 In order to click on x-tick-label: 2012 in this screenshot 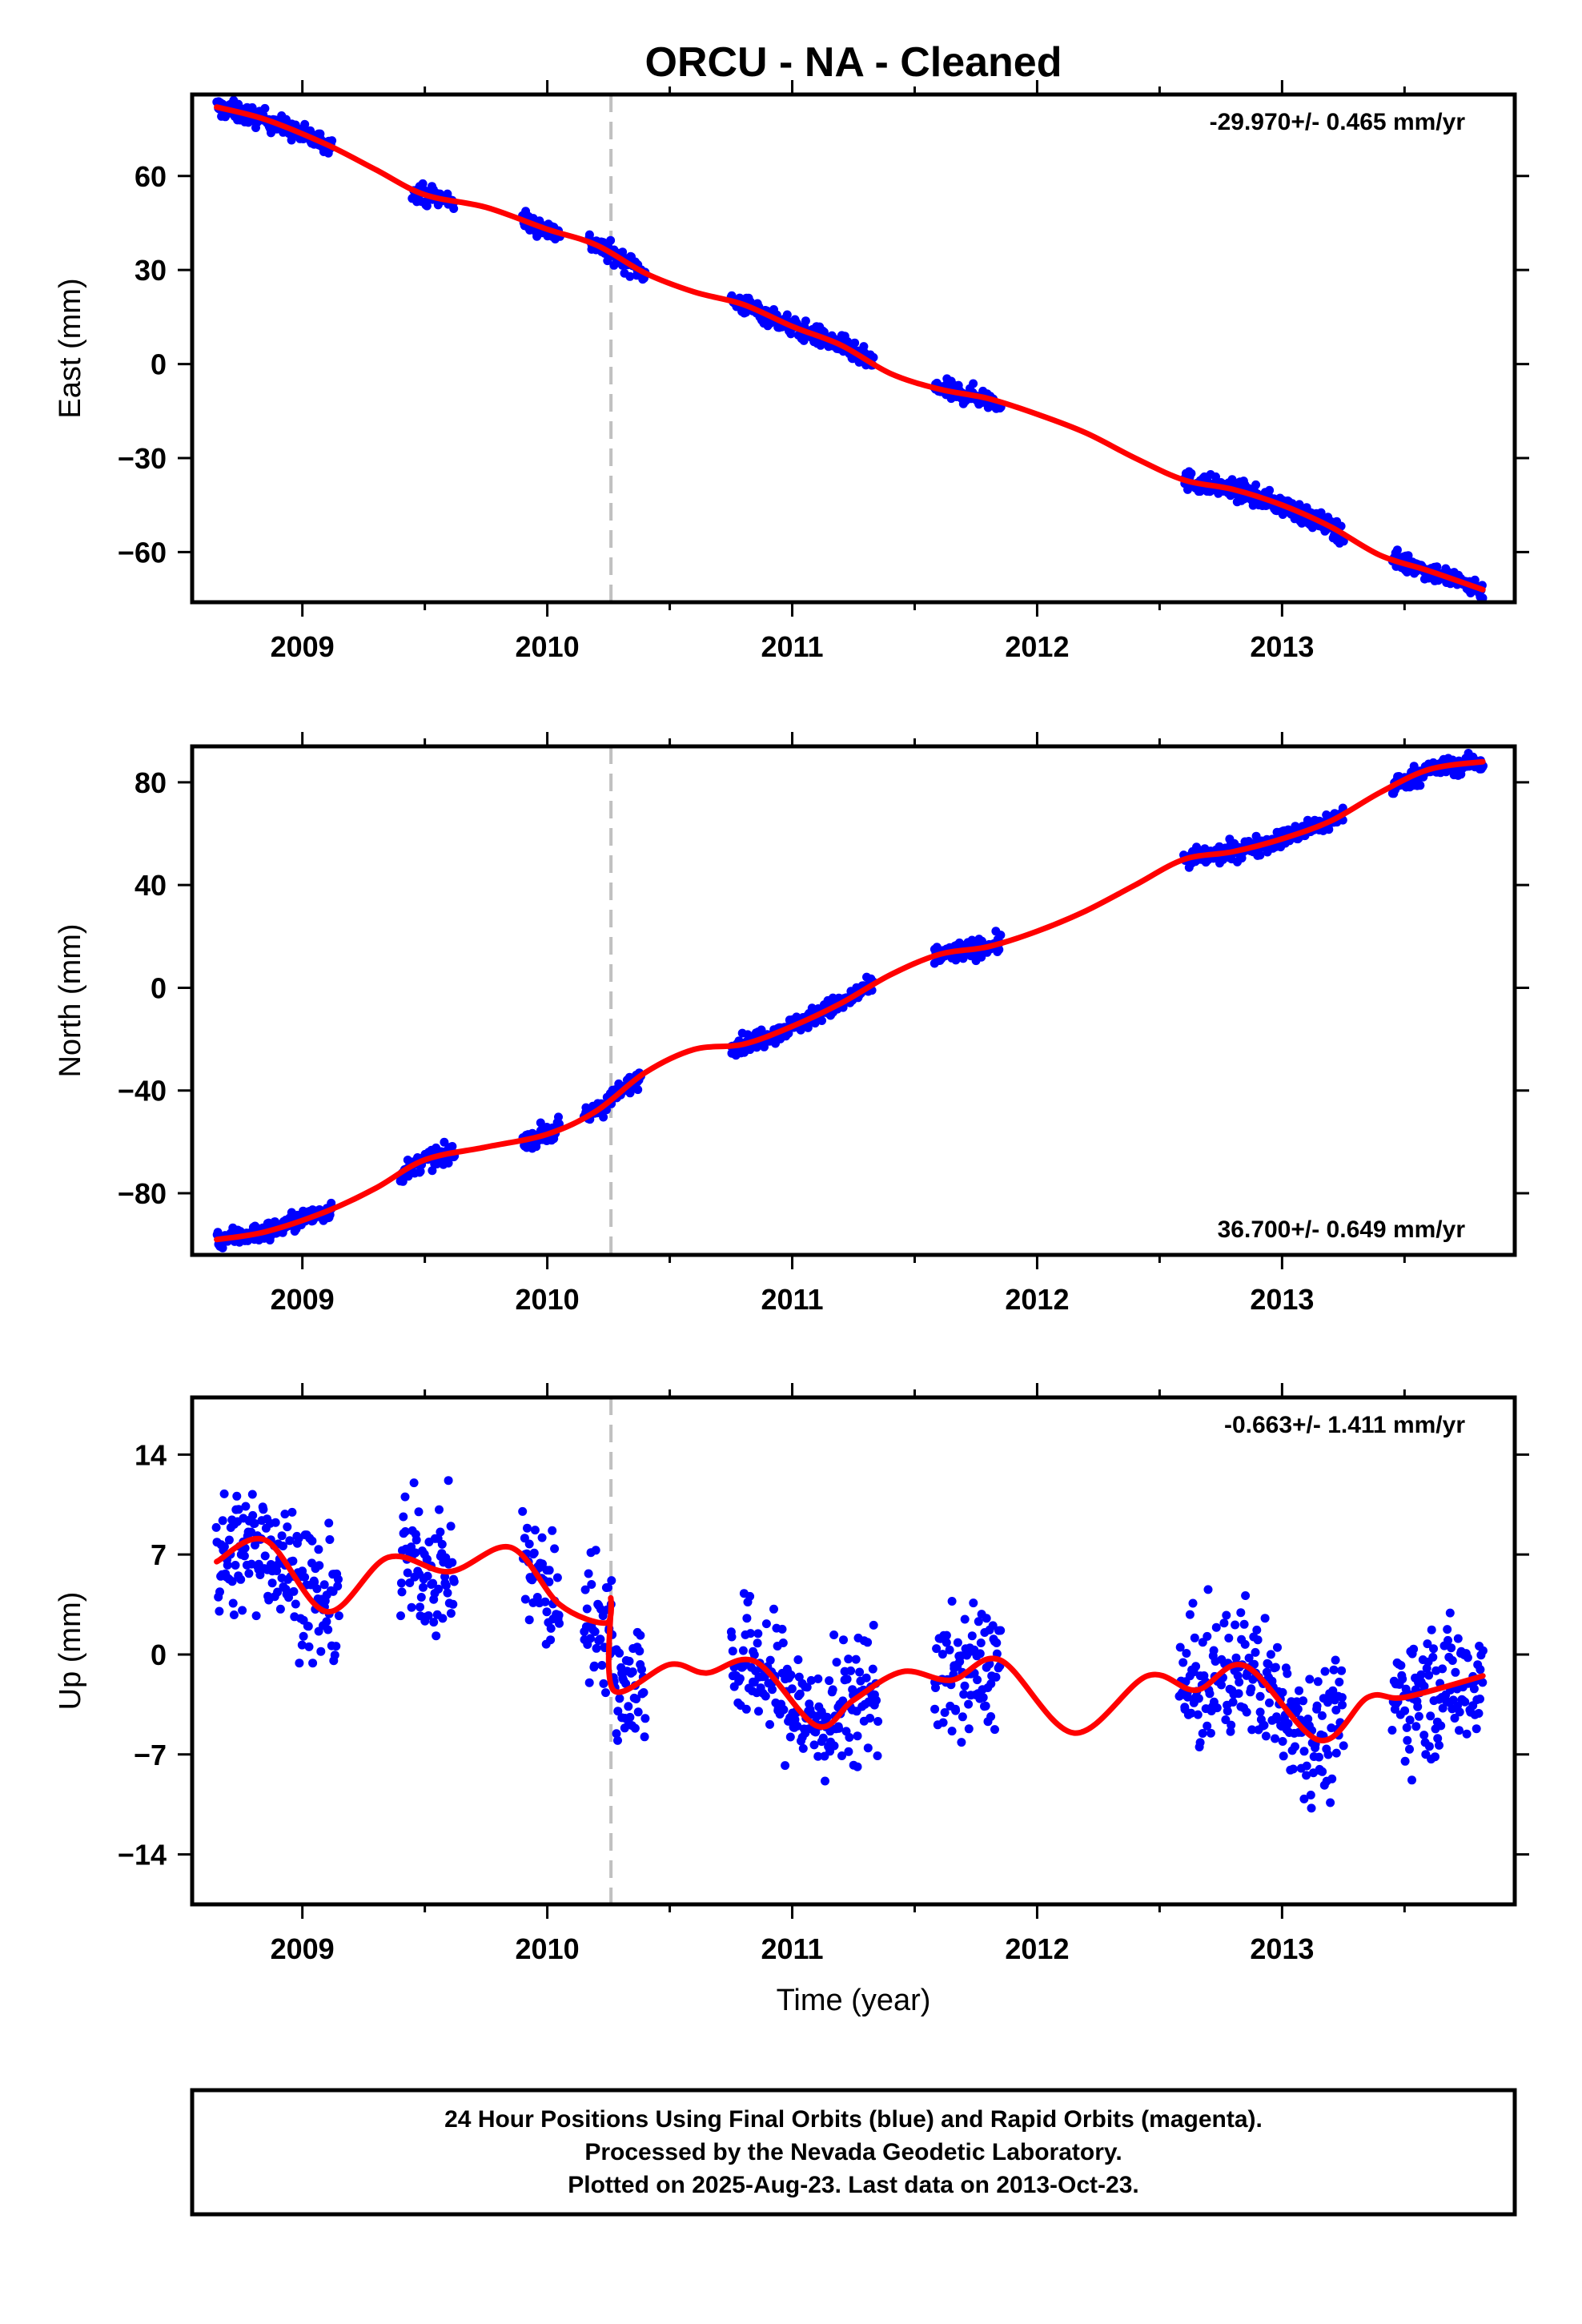, I will do `click(1037, 1299)`.